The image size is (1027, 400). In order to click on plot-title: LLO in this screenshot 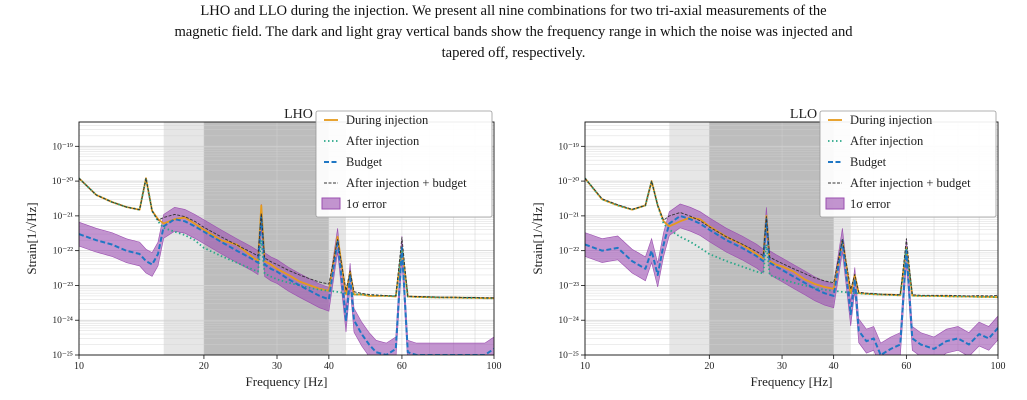, I will do `click(803, 114)`.